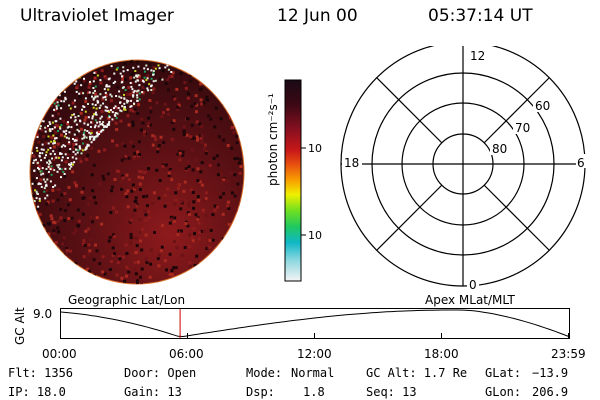 The height and width of the screenshot is (400, 600). Describe the element at coordinates (314, 392) in the screenshot. I see `dsp-value: 1.8` at that location.